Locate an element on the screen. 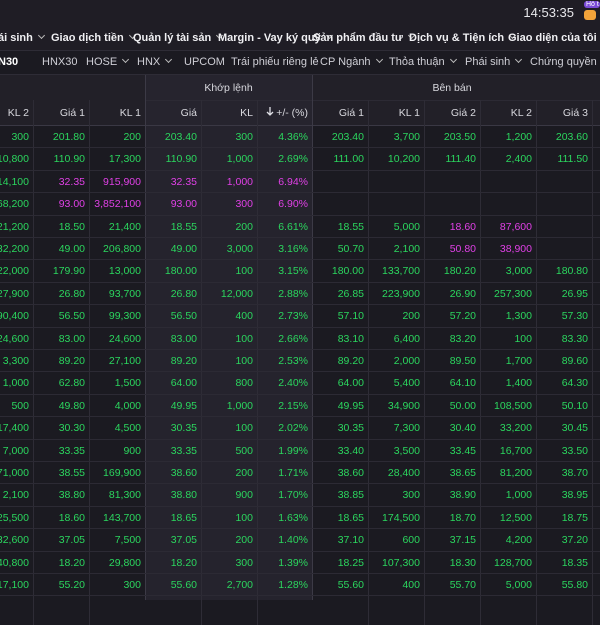 Image resolution: width=600 pixels, height=625 pixels. price-cell: 1,300 is located at coordinates (518, 316).